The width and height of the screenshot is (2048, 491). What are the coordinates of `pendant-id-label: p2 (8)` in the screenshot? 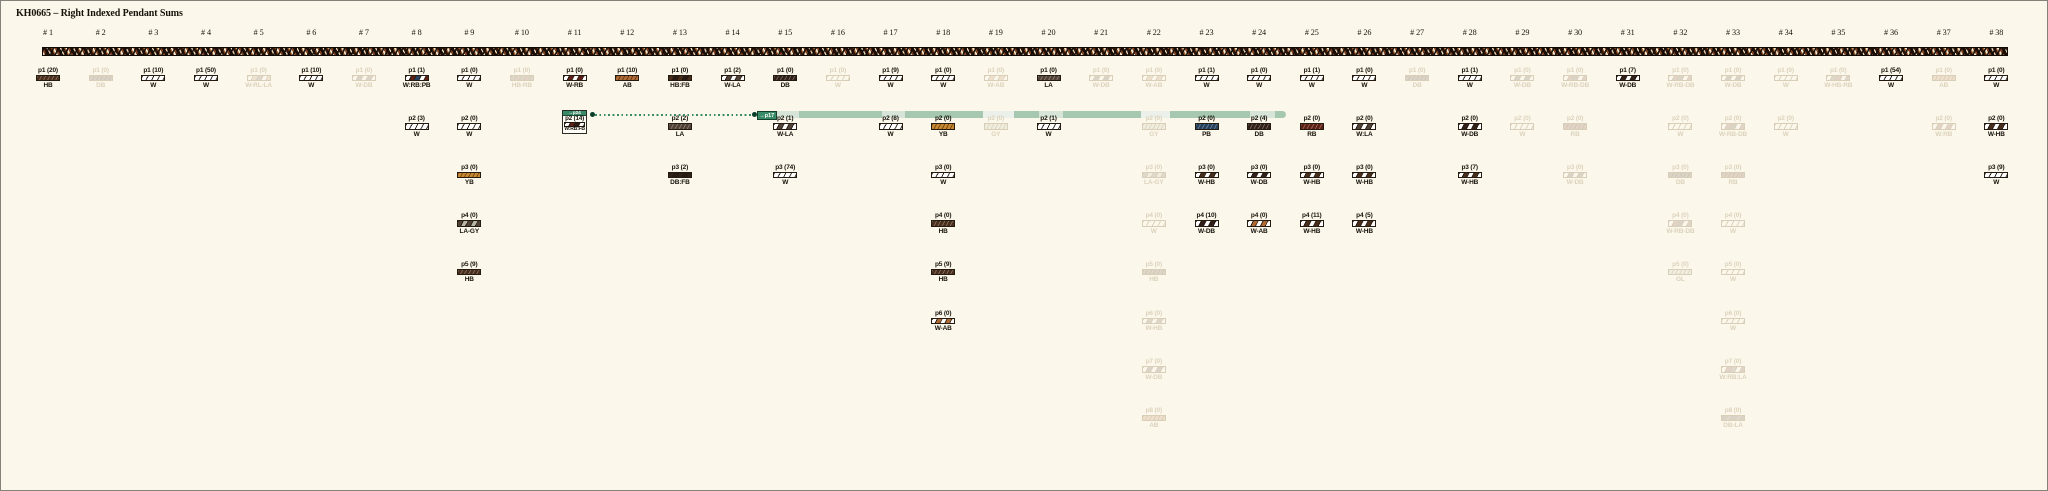 It's located at (890, 119).